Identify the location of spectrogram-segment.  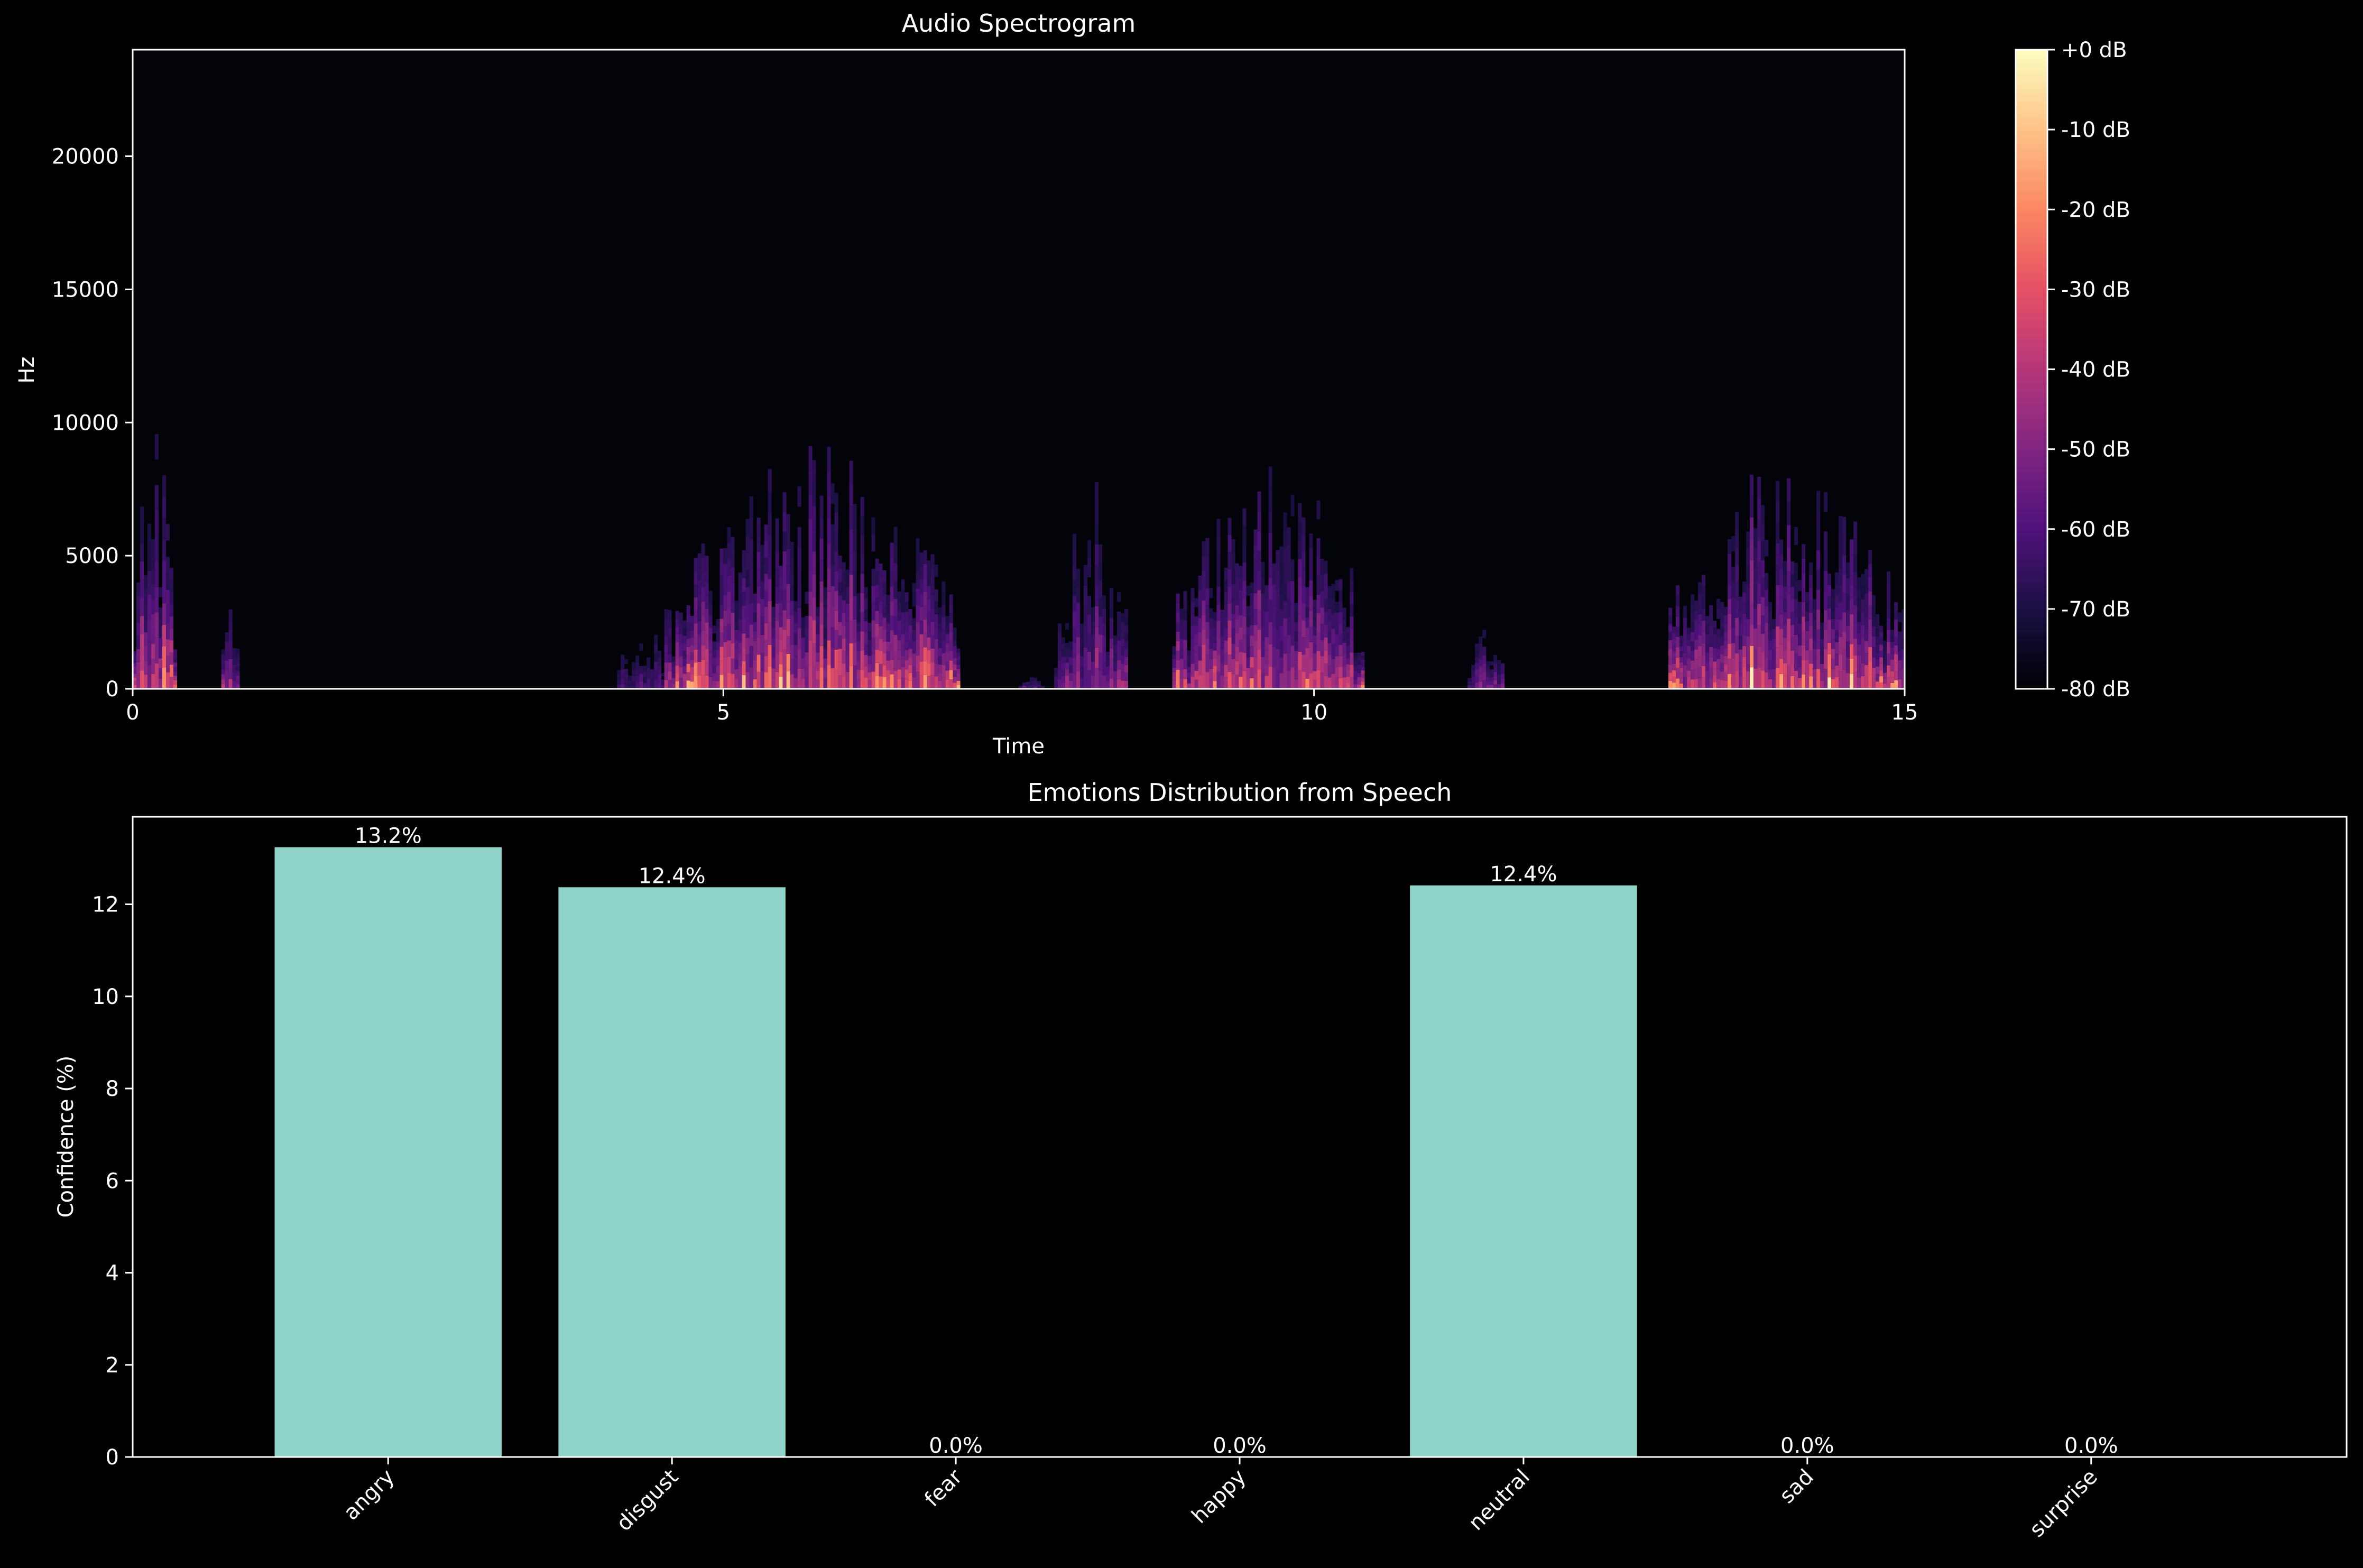
(1486, 659).